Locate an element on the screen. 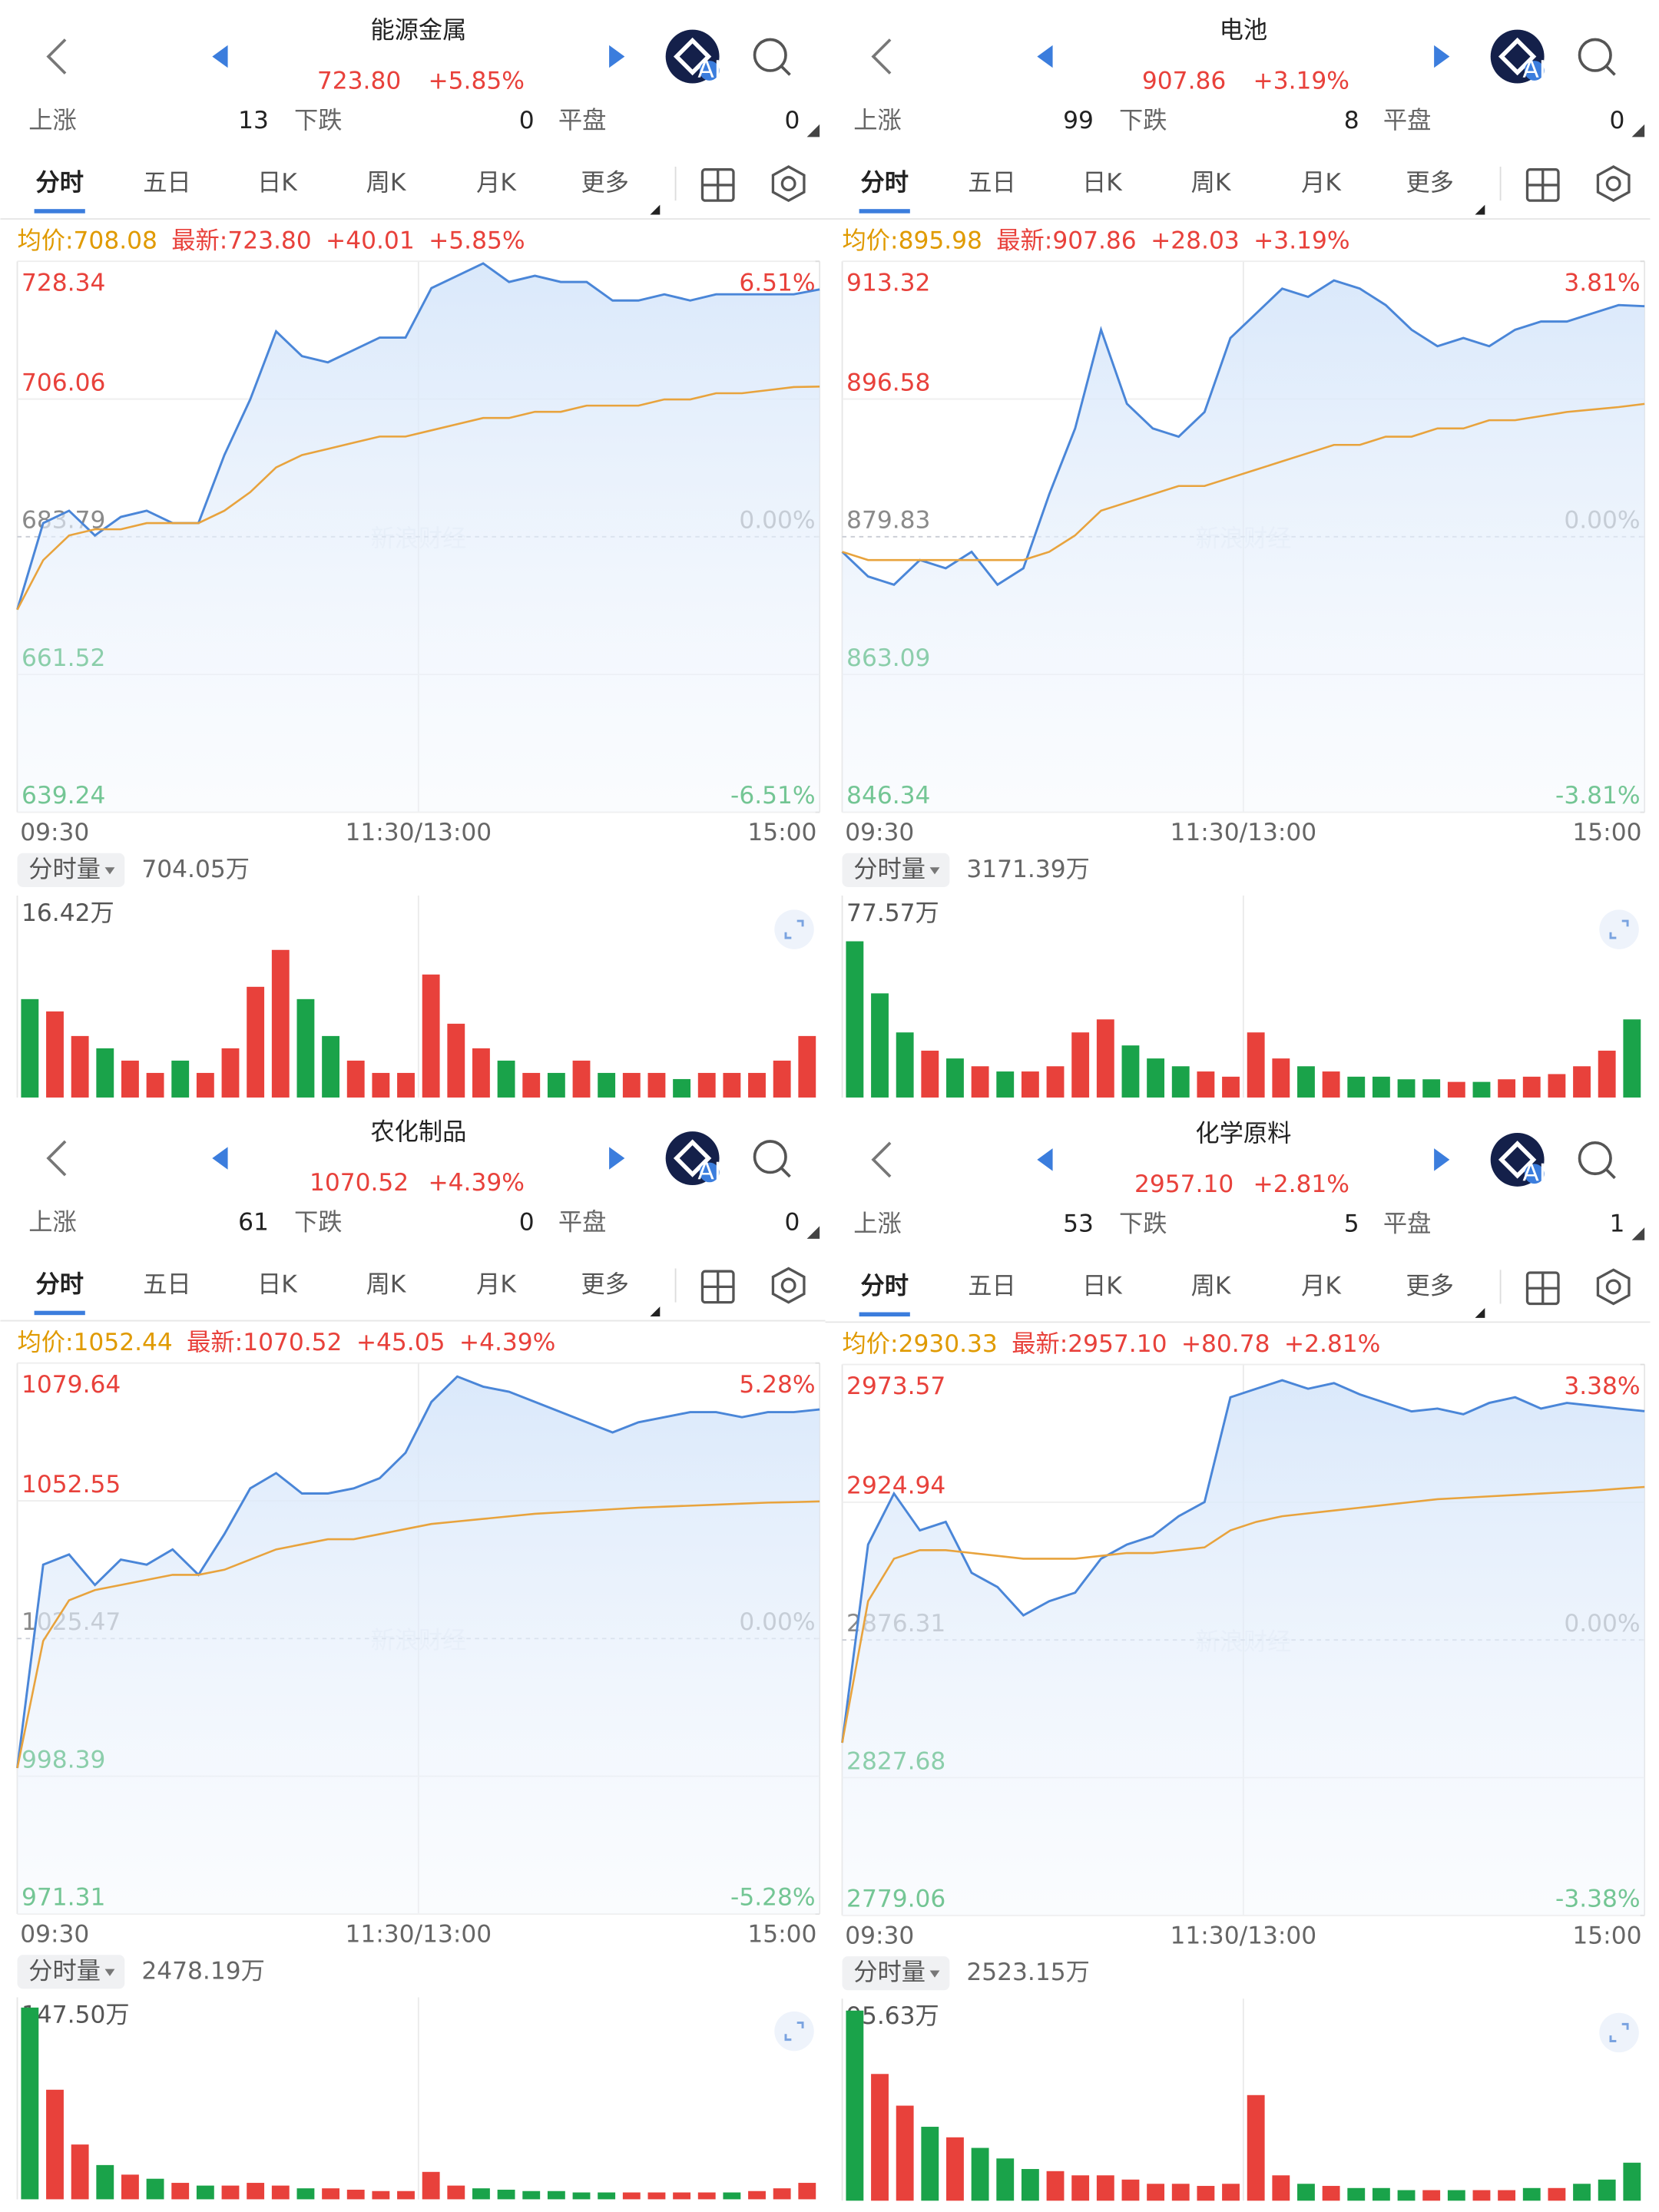  price-area is located at coordinates (1243, 1648).